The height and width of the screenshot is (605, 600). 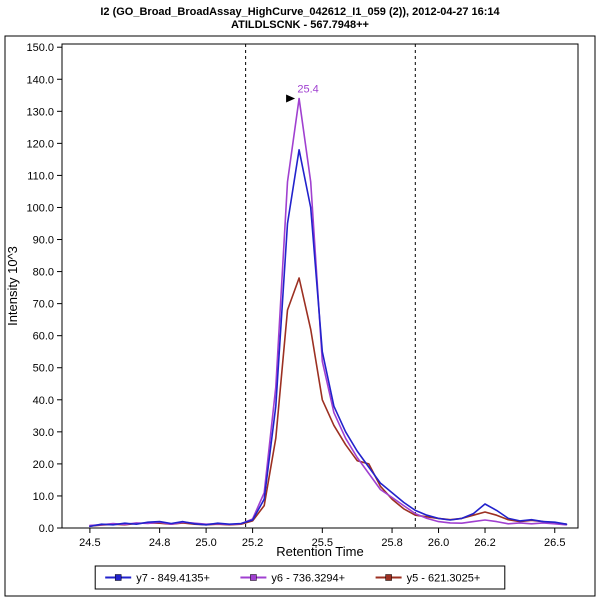 What do you see at coordinates (322, 543) in the screenshot?
I see `x-tick-label: 25.5` at bounding box center [322, 543].